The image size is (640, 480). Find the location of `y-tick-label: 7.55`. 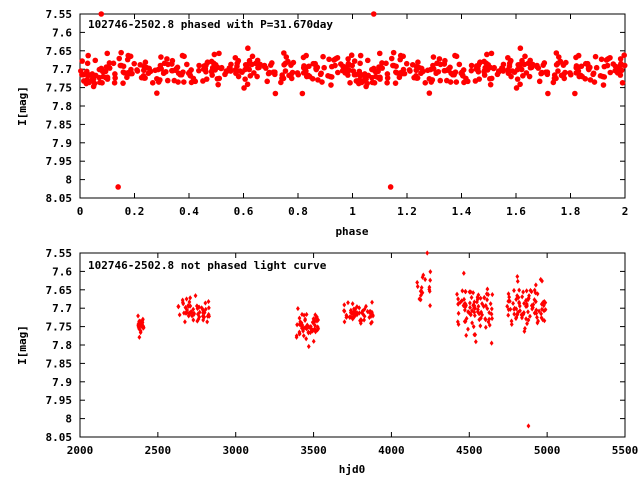

y-tick-label: 7.55 is located at coordinates (59, 14).